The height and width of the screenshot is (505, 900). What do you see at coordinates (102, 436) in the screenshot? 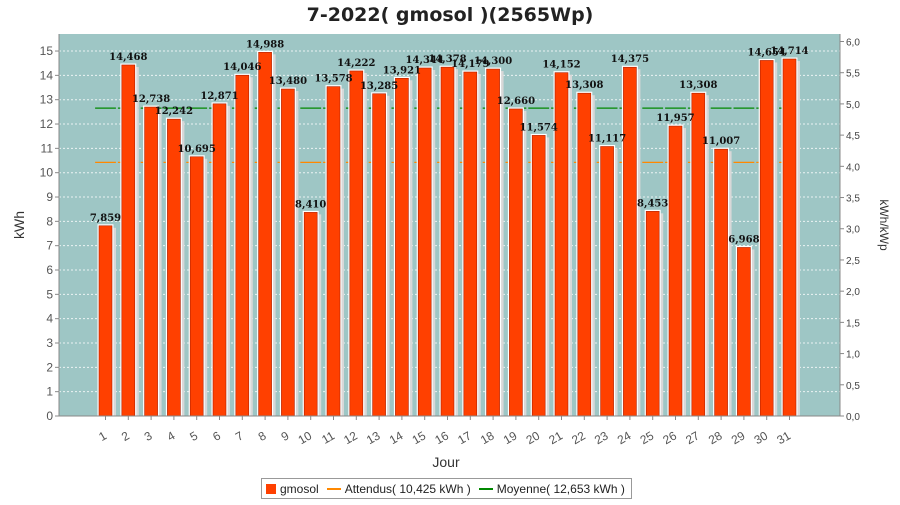
I see `x-tick-label: 1` at bounding box center [102, 436].